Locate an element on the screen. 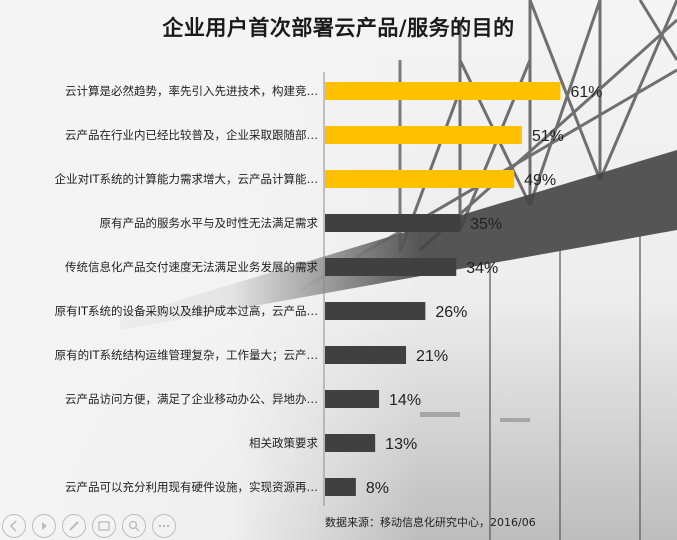  category-label: 传统信息化产品交付速度无法满足业务发展的需求 is located at coordinates (191, 267).